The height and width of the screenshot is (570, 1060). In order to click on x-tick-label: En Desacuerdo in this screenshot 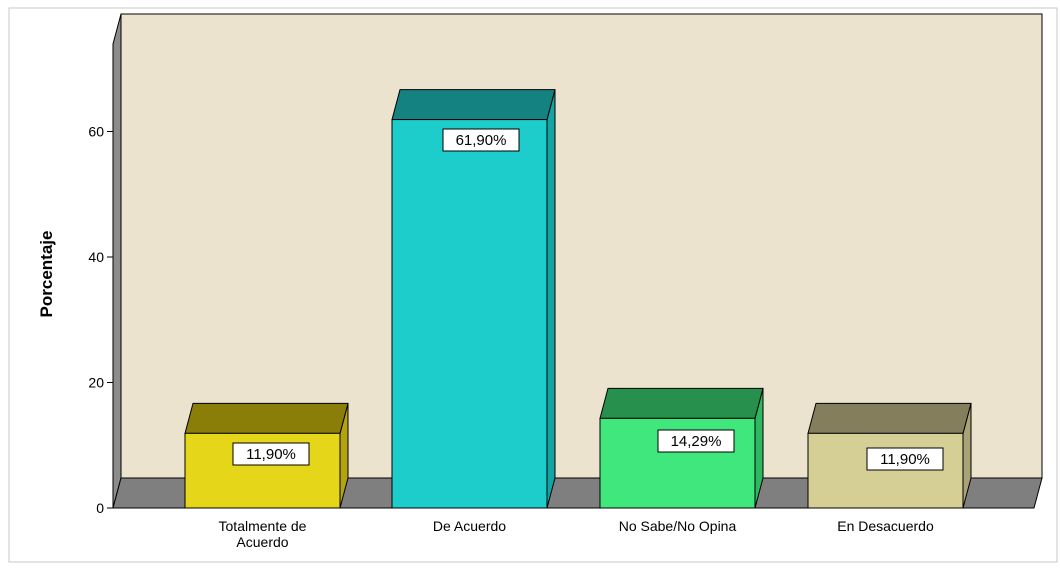, I will do `click(885, 526)`.